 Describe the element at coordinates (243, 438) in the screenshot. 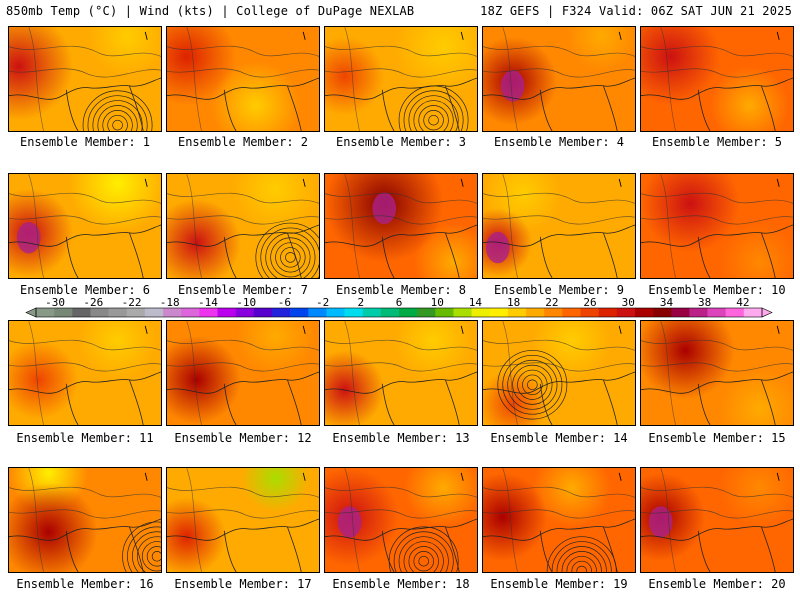

I see `ensemble-member-label: Ensemble Member: 12` at that location.